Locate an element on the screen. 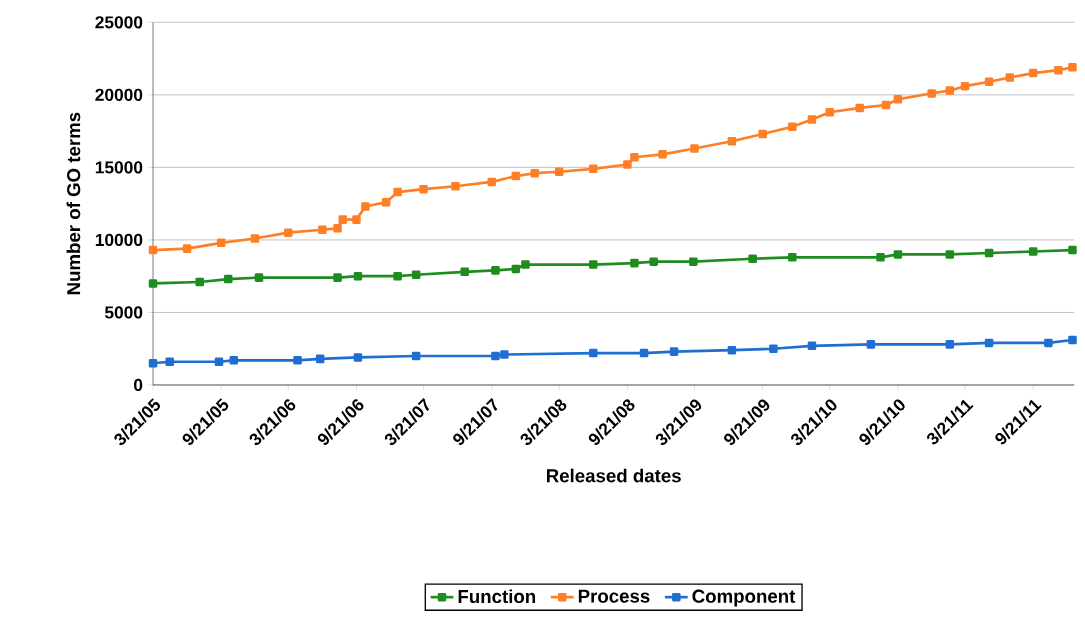  legend-label: Function is located at coordinates (497, 596).